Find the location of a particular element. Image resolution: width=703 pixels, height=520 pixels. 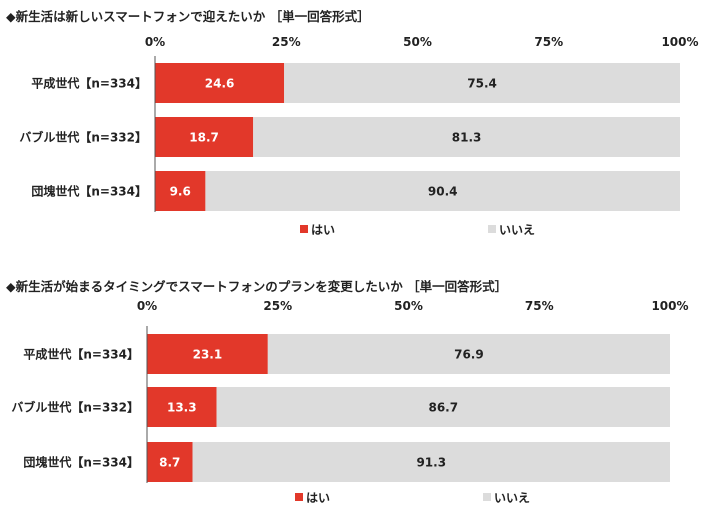

bar-value-label: 13.3 is located at coordinates (182, 408).